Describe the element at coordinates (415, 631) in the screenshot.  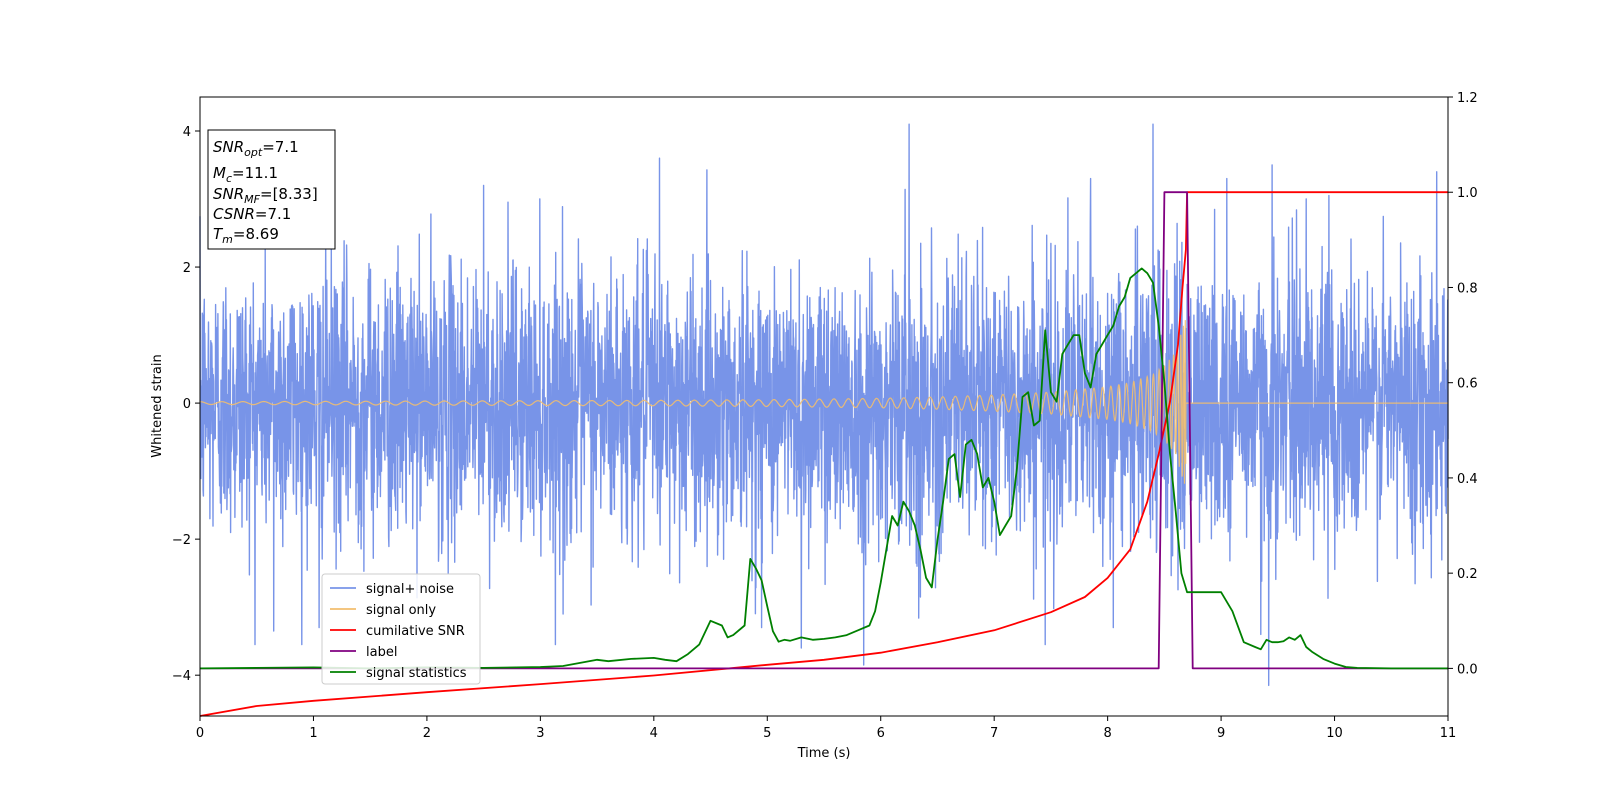
I see `legend-entry: cumilative SNR` at that location.